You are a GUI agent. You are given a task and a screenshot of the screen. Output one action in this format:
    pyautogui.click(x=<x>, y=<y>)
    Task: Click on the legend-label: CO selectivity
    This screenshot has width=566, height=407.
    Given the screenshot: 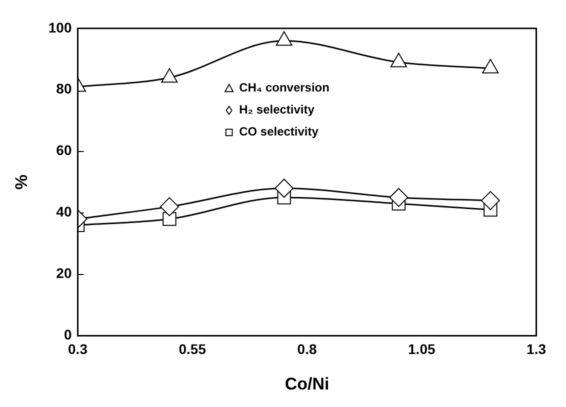 What is the action you would take?
    pyautogui.click(x=279, y=131)
    